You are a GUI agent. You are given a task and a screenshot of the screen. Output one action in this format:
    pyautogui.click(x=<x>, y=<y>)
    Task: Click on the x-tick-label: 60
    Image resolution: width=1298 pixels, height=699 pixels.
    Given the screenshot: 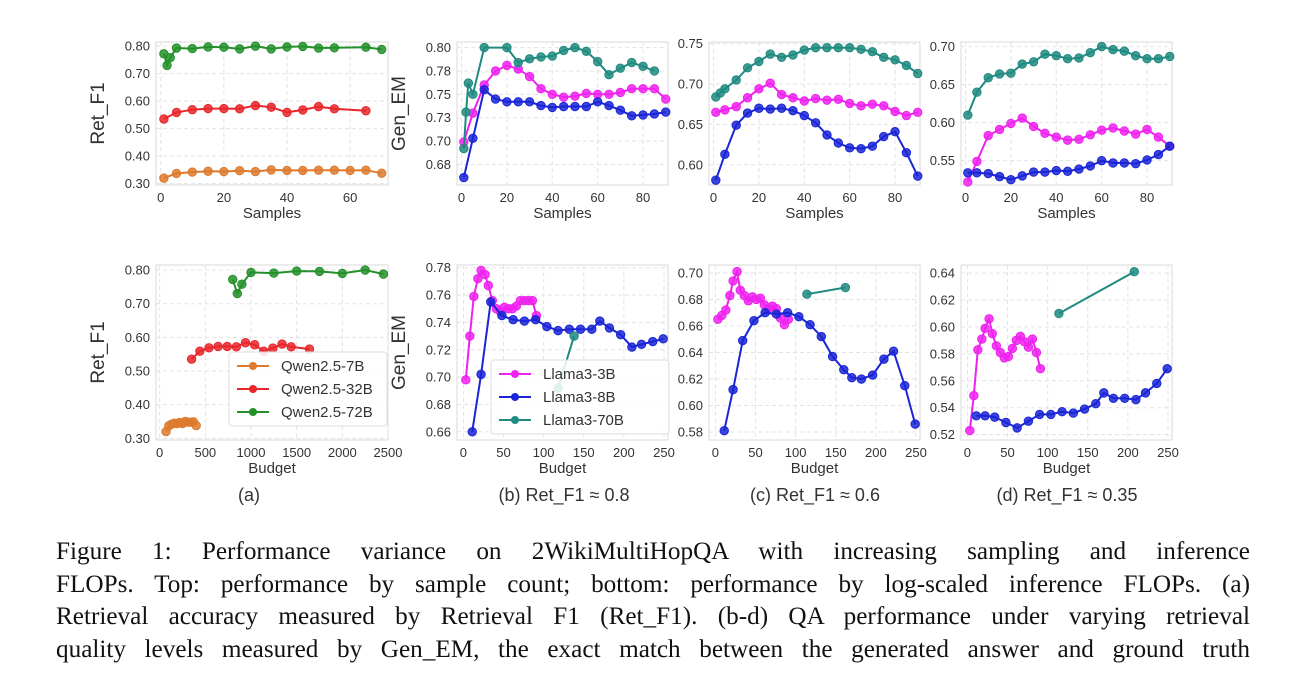 What is the action you would take?
    pyautogui.click(x=350, y=197)
    